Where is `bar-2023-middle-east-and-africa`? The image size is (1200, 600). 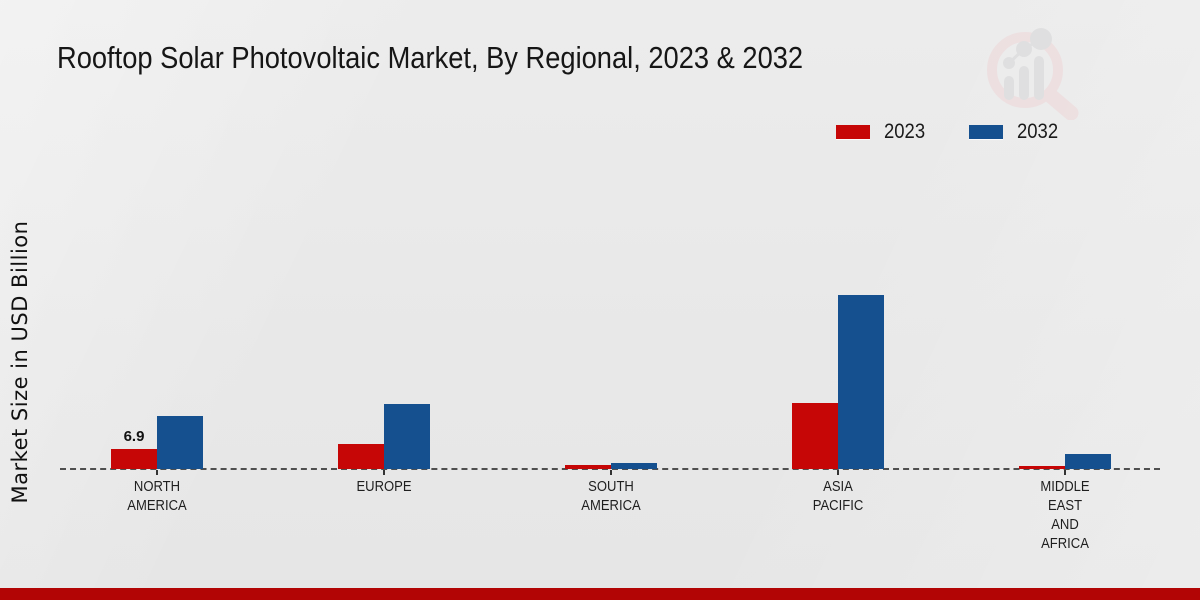
bar-2023-middle-east-and-africa is located at coordinates (1042, 467).